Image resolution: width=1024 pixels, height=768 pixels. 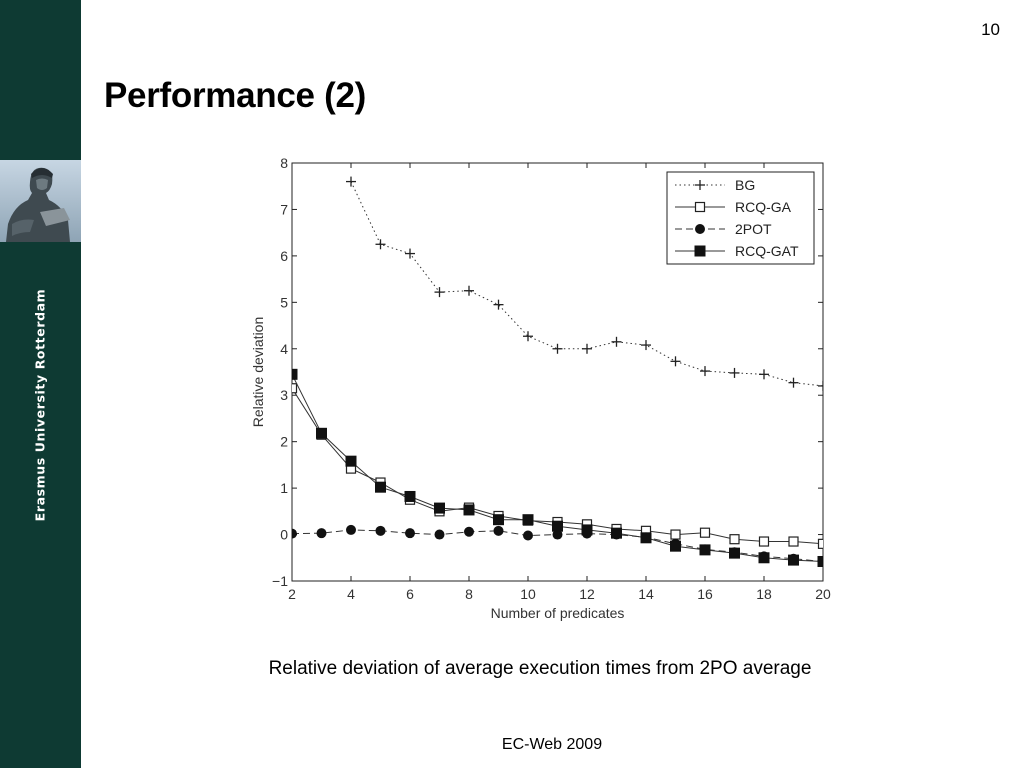 What do you see at coordinates (284, 256) in the screenshot?
I see `y-tick-label: 6` at bounding box center [284, 256].